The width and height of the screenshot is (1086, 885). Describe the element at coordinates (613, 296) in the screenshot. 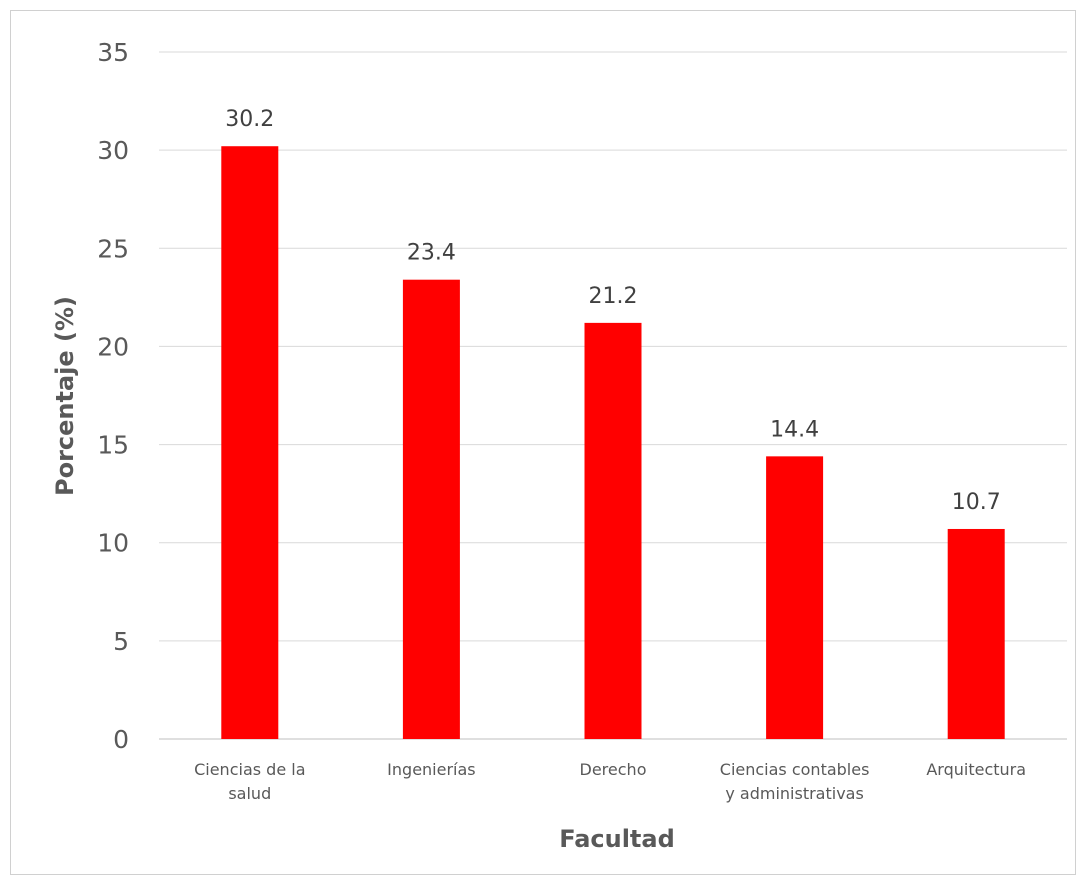

I see `data-label: 21.2` at that location.